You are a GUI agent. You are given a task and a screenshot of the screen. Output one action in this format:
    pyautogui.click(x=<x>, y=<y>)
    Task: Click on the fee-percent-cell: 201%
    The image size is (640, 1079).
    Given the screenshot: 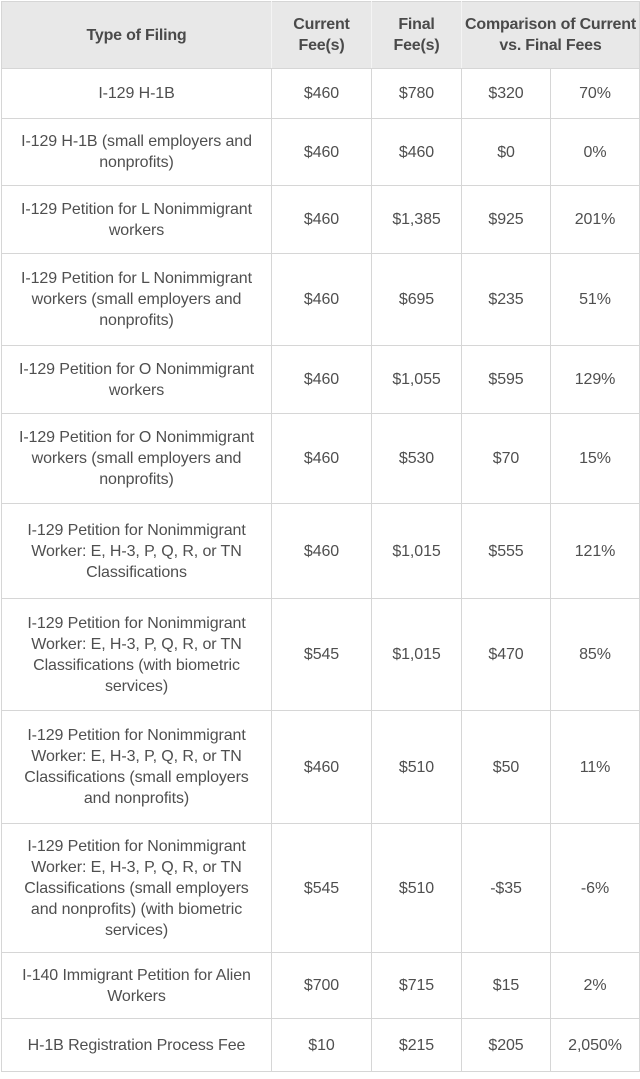 What is the action you would take?
    pyautogui.click(x=595, y=219)
    